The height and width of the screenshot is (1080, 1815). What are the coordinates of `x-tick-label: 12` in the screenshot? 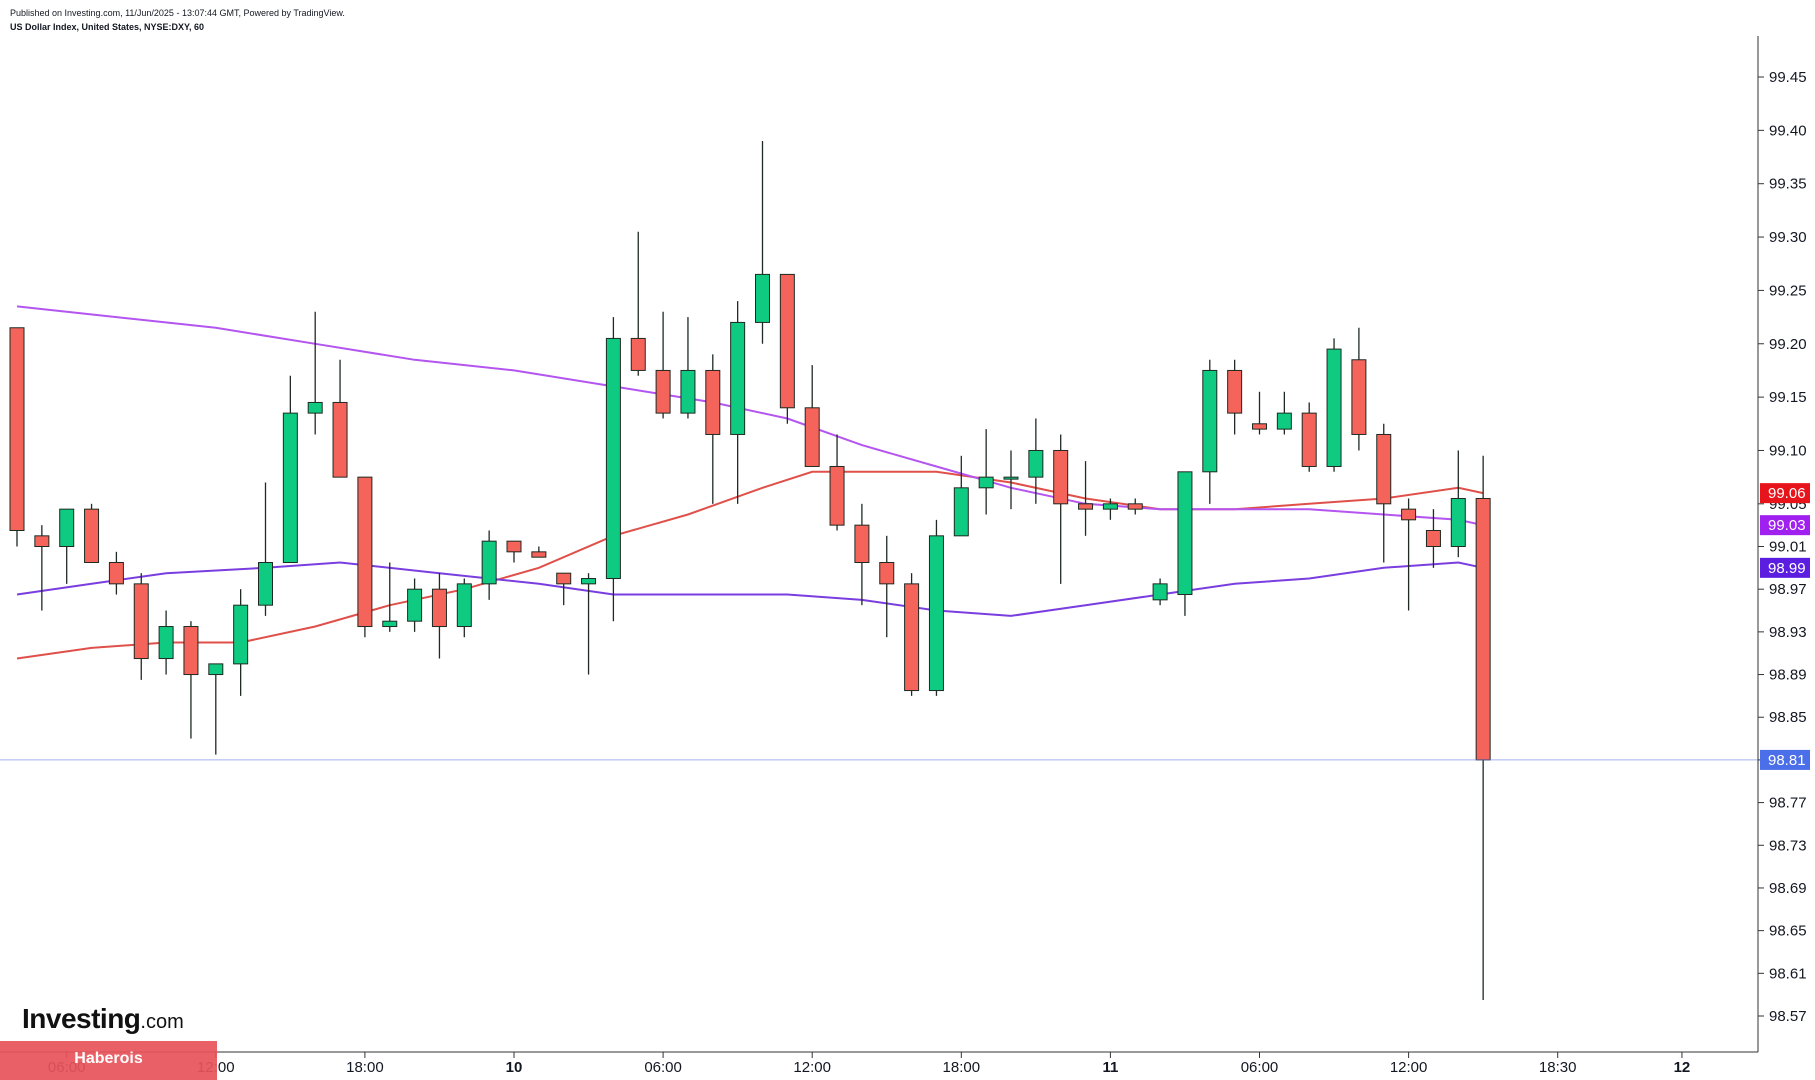 It's located at (1682, 1067).